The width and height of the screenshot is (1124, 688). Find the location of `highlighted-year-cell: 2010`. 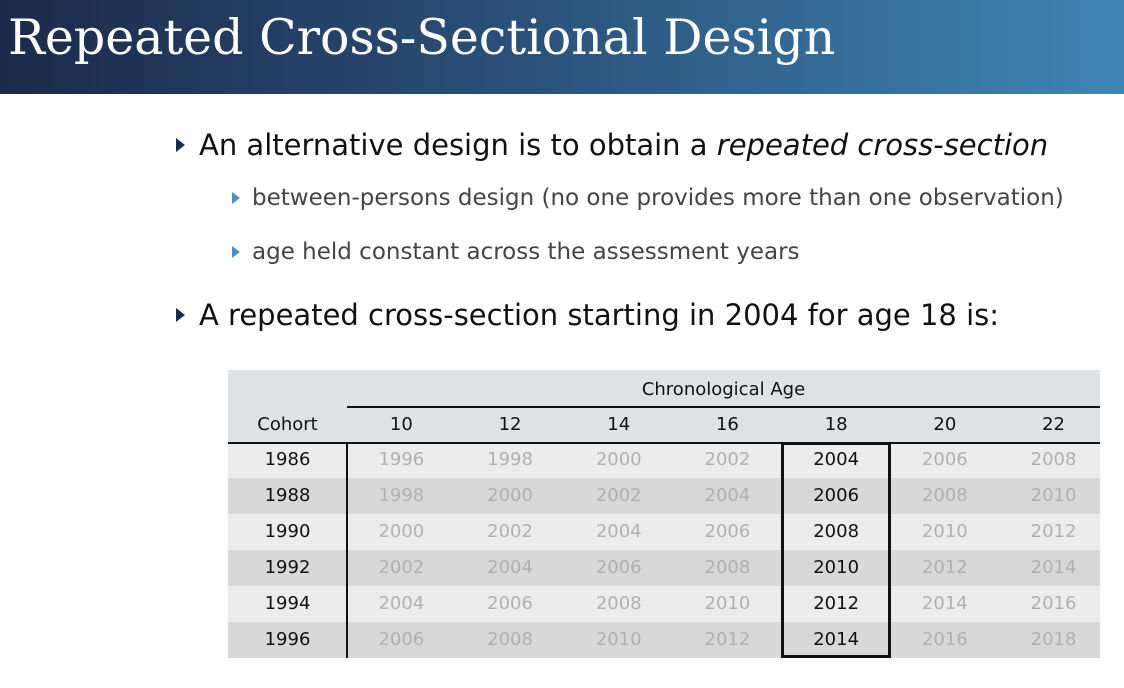

highlighted-year-cell: 2010 is located at coordinates (836, 567).